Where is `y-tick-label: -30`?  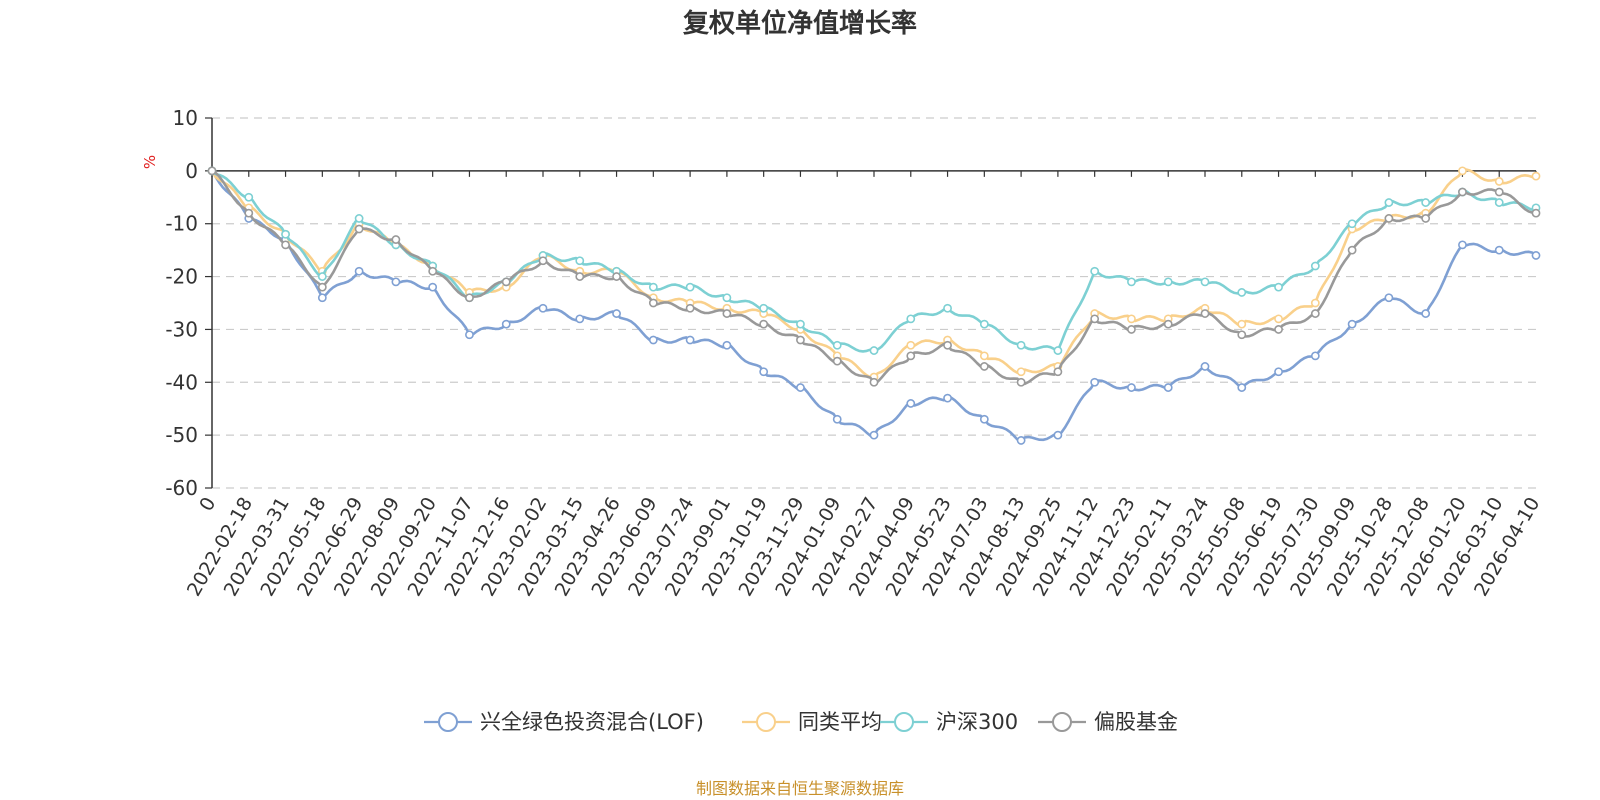
y-tick-label: -30 is located at coordinates (181, 329).